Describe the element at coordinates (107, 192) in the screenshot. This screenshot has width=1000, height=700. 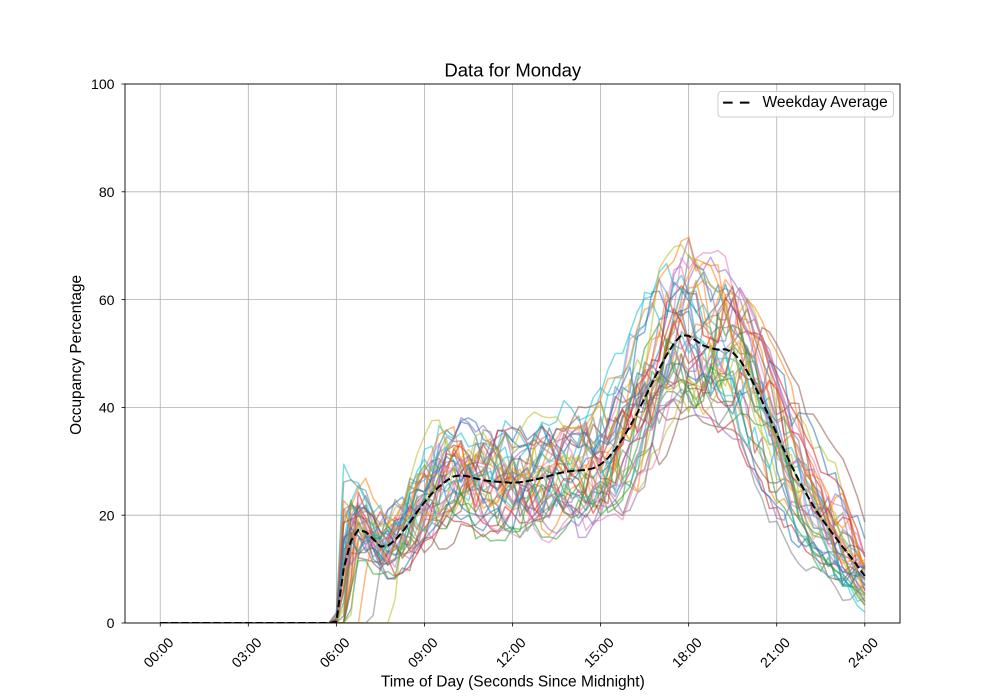
I see `svg-text: 80` at that location.